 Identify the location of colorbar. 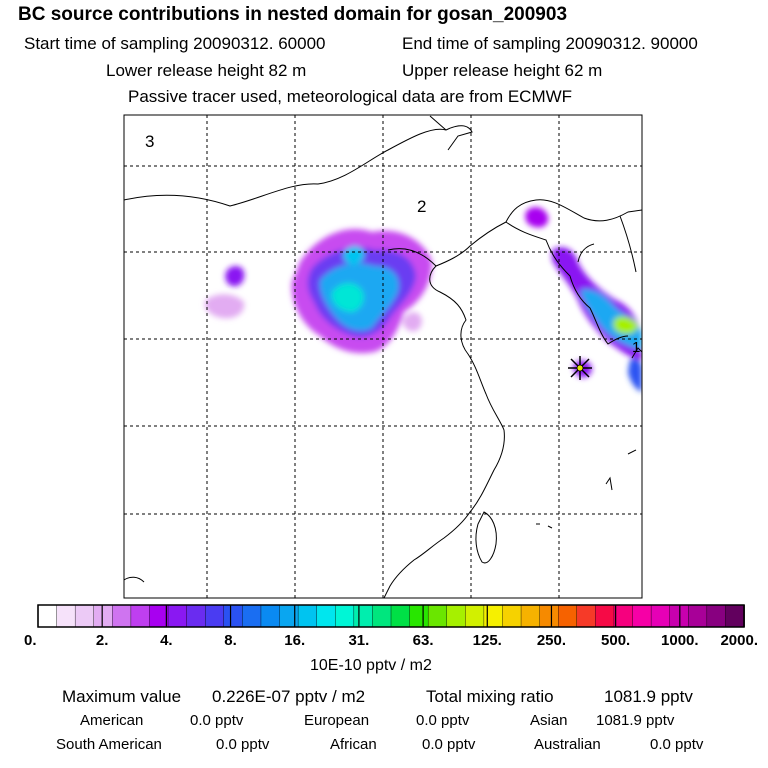
(391, 616).